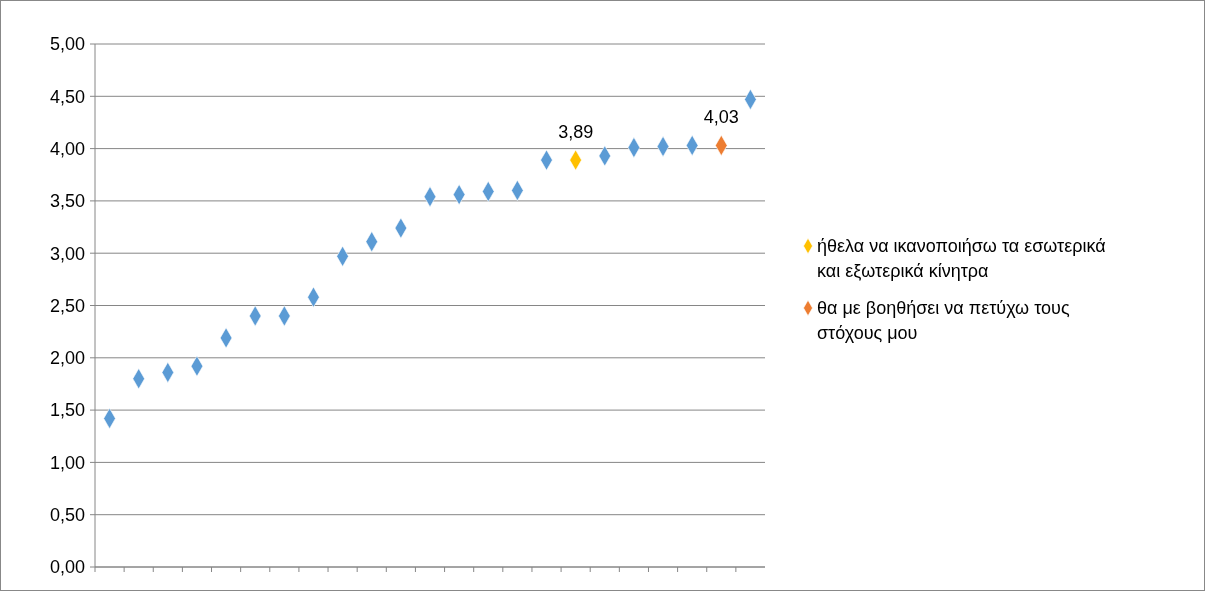 This screenshot has width=1205, height=591. I want to click on data-label: 4,03, so click(721, 117).